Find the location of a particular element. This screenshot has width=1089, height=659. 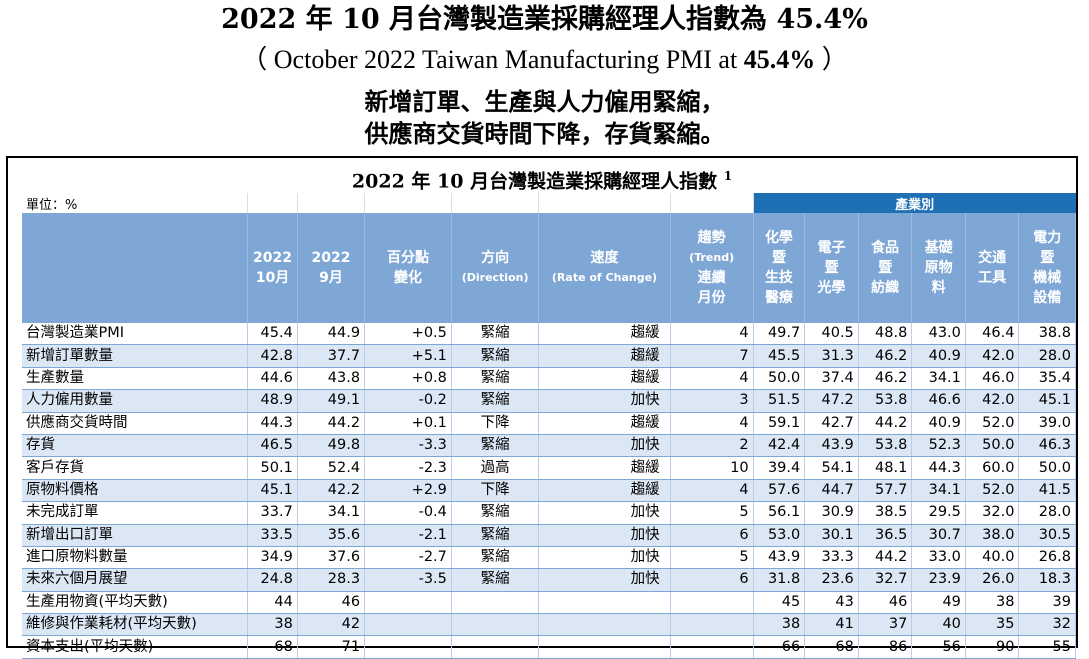

value-chemical-biotech: 38 is located at coordinates (779, 625).